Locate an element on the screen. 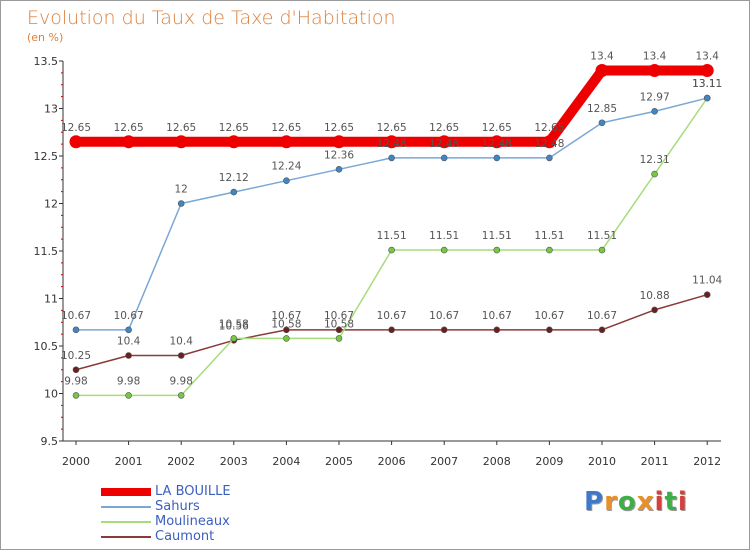  x-tick-label: 2008 is located at coordinates (497, 461).